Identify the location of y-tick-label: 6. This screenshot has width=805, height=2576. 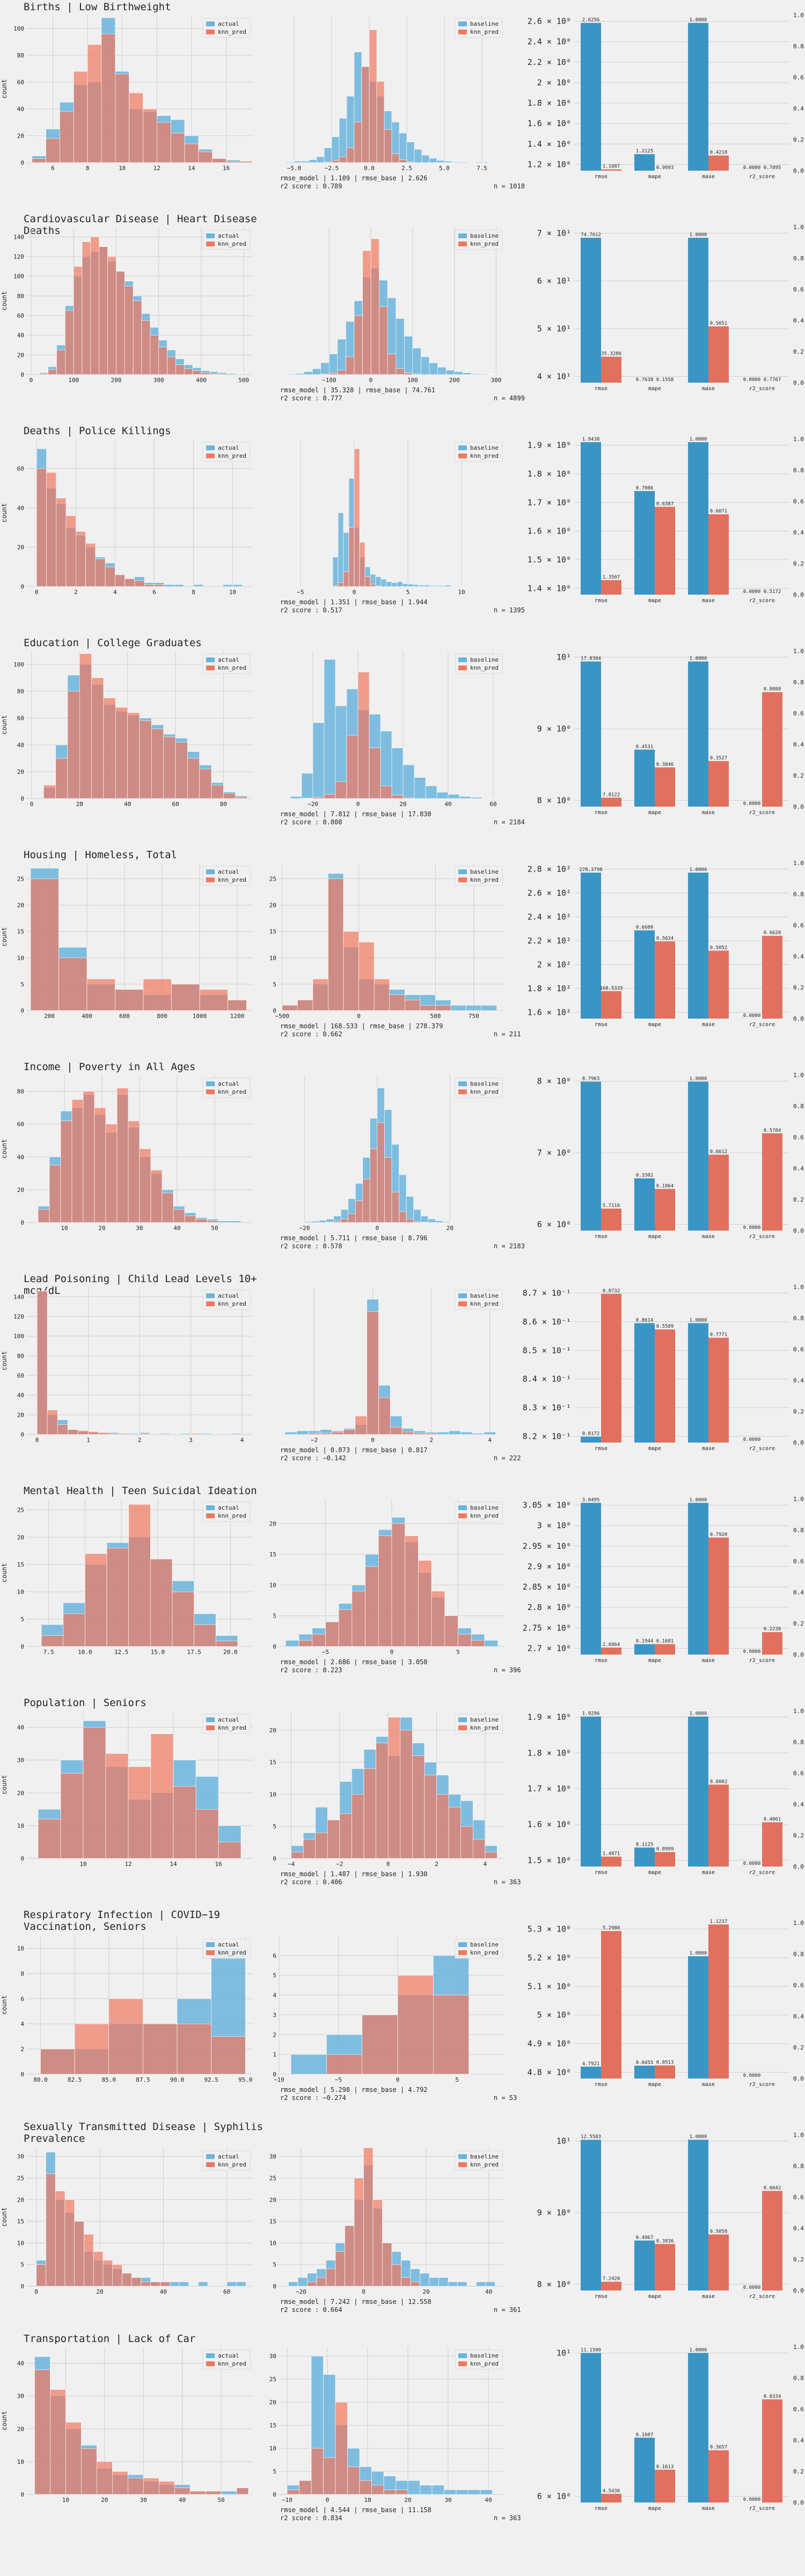
(274, 1955).